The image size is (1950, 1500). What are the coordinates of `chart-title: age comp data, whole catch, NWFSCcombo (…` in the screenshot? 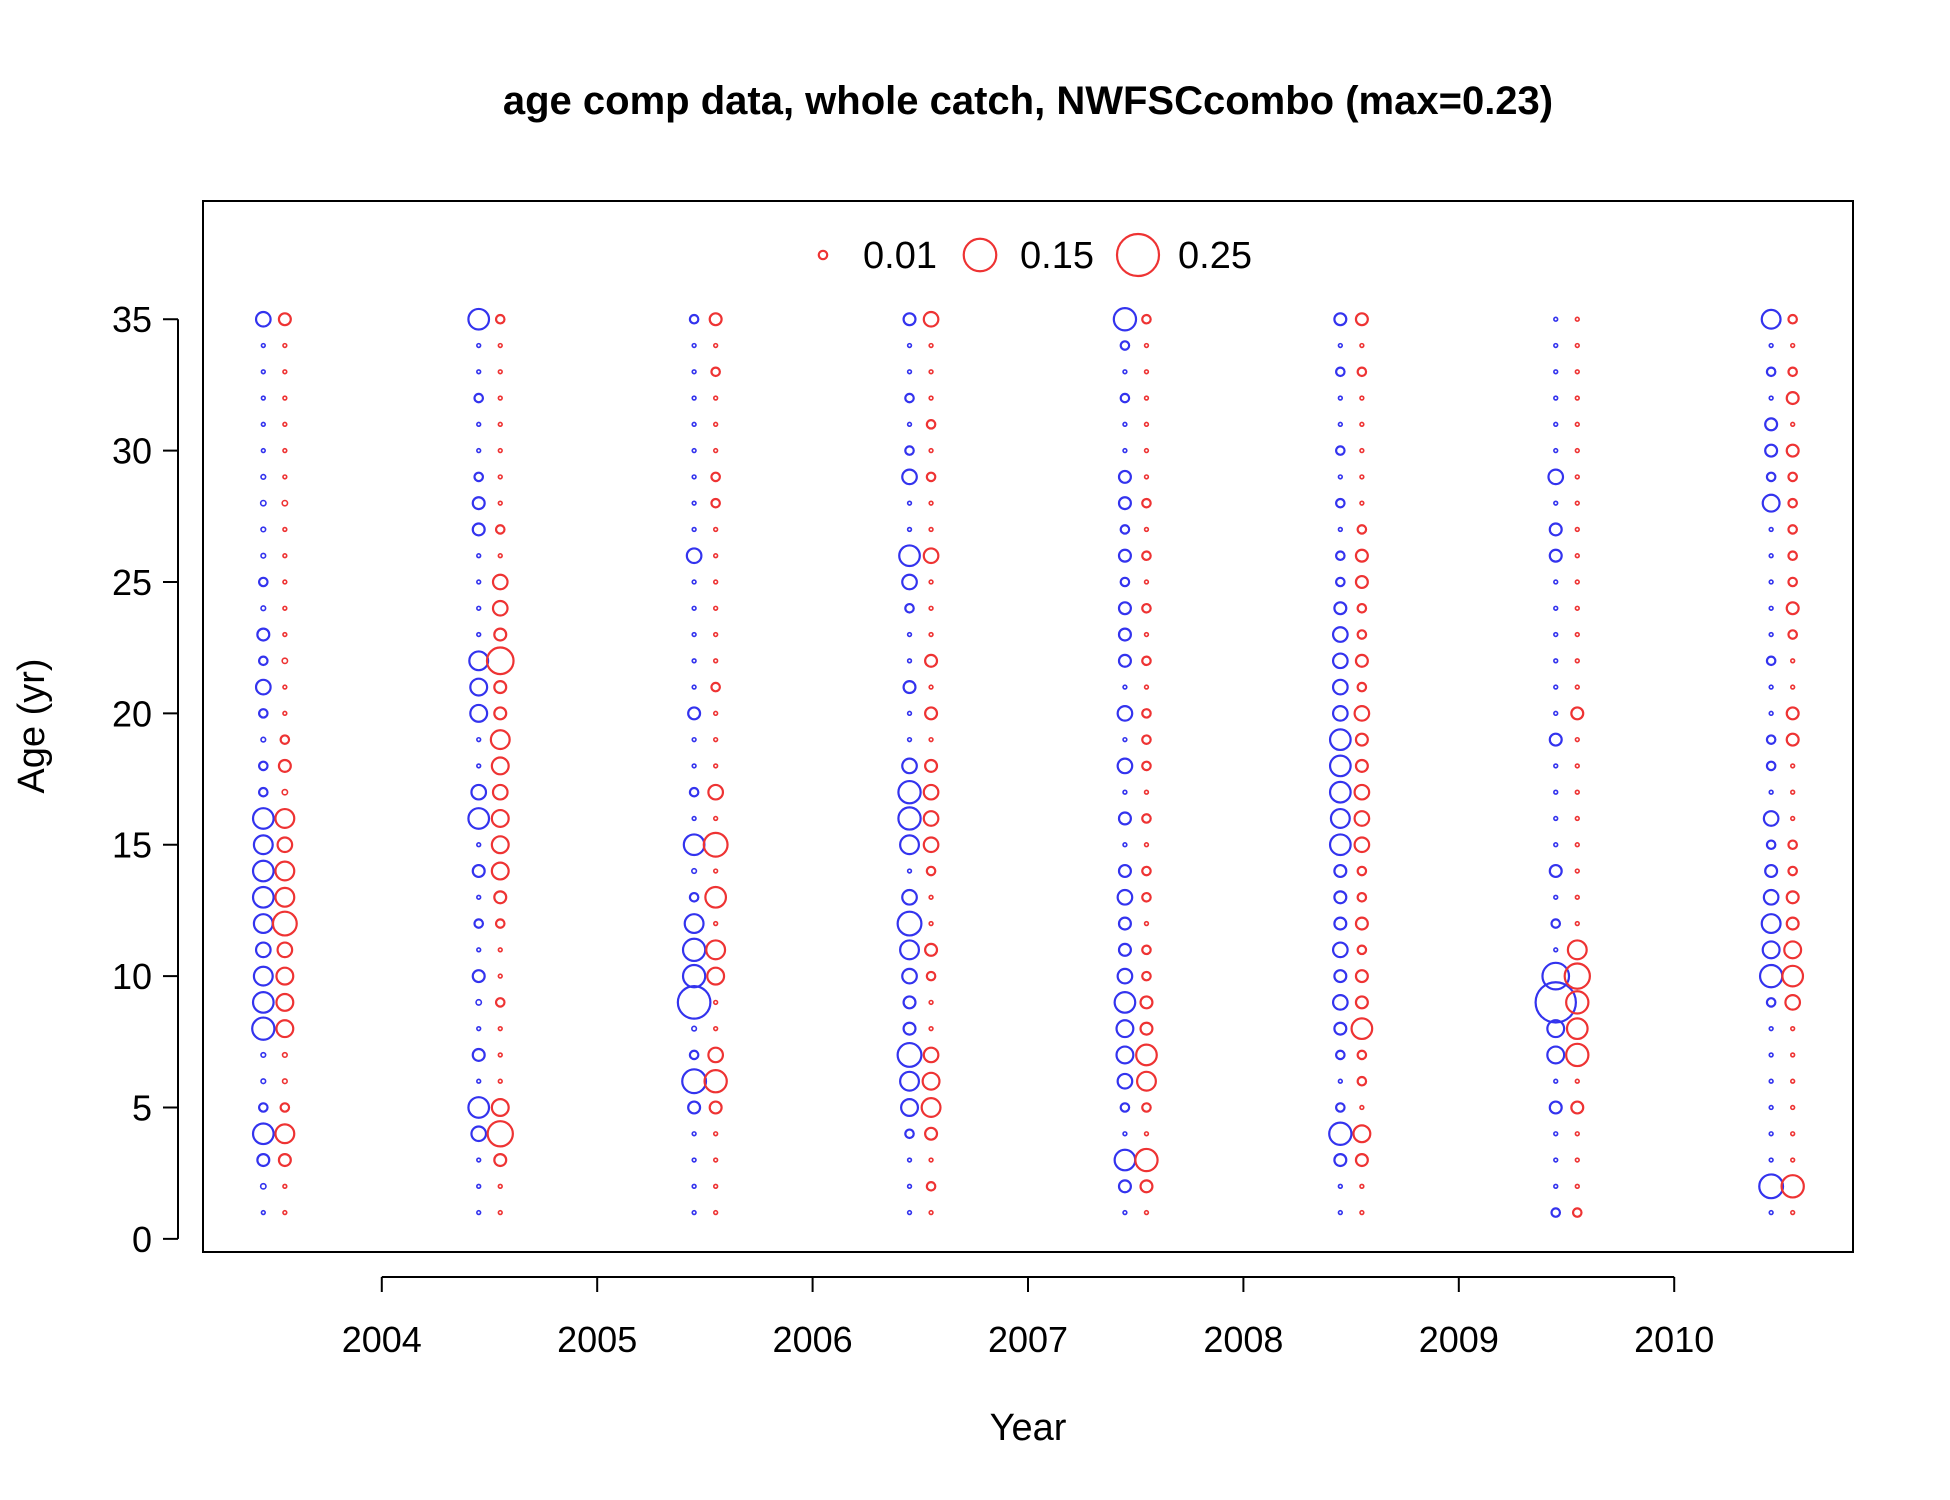 It's located at (1028, 101).